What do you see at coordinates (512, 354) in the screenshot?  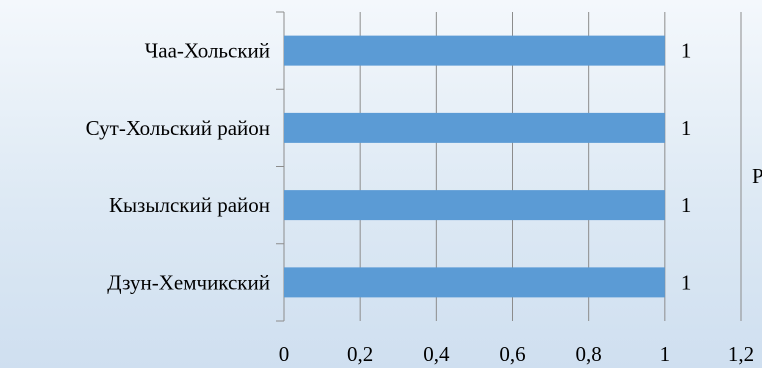 I see `x-tick-label: 0,6` at bounding box center [512, 354].